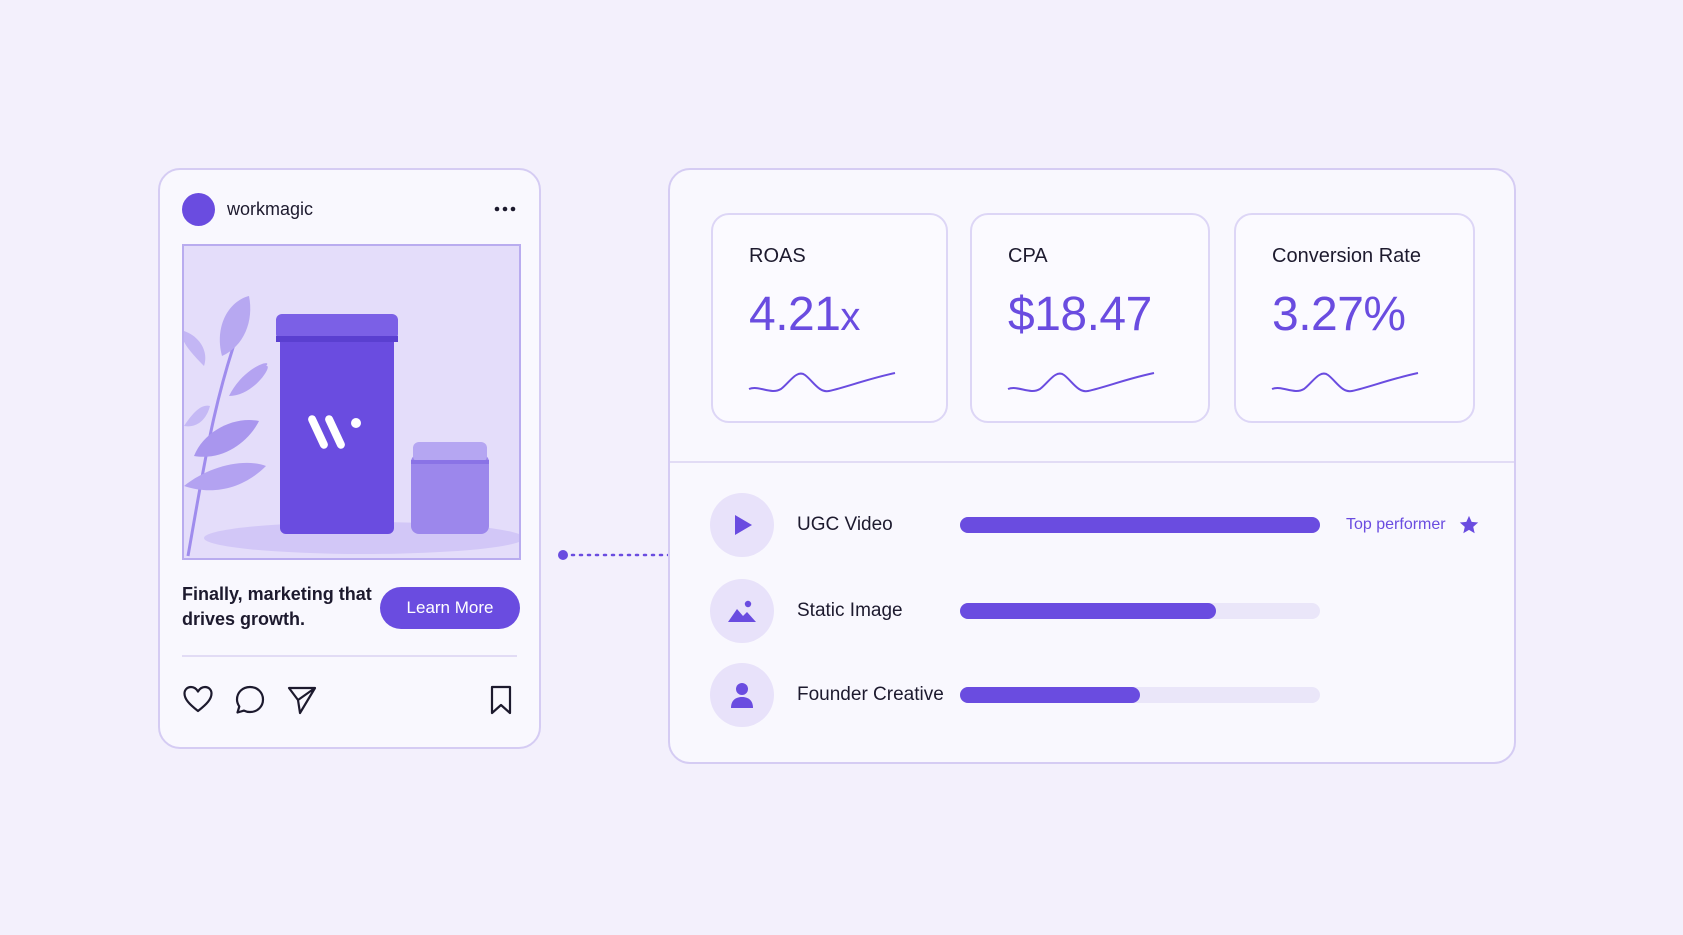  Describe the element at coordinates (1346, 256) in the screenshot. I see `metric-label: Conversion Rate` at that location.